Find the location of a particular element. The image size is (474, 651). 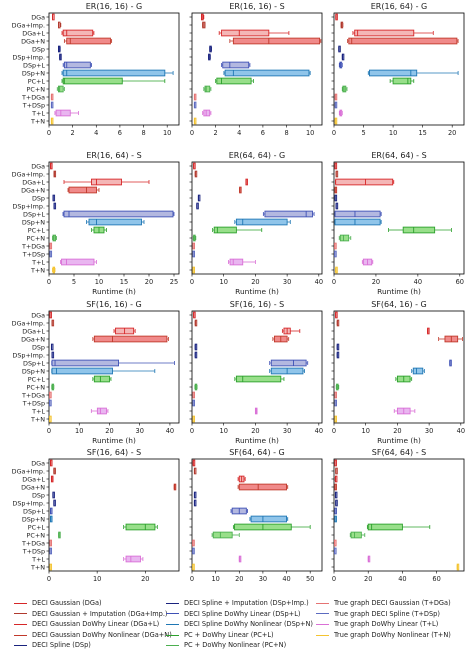

y-tick-label: DSp+Imp. is located at coordinates (28, 355).